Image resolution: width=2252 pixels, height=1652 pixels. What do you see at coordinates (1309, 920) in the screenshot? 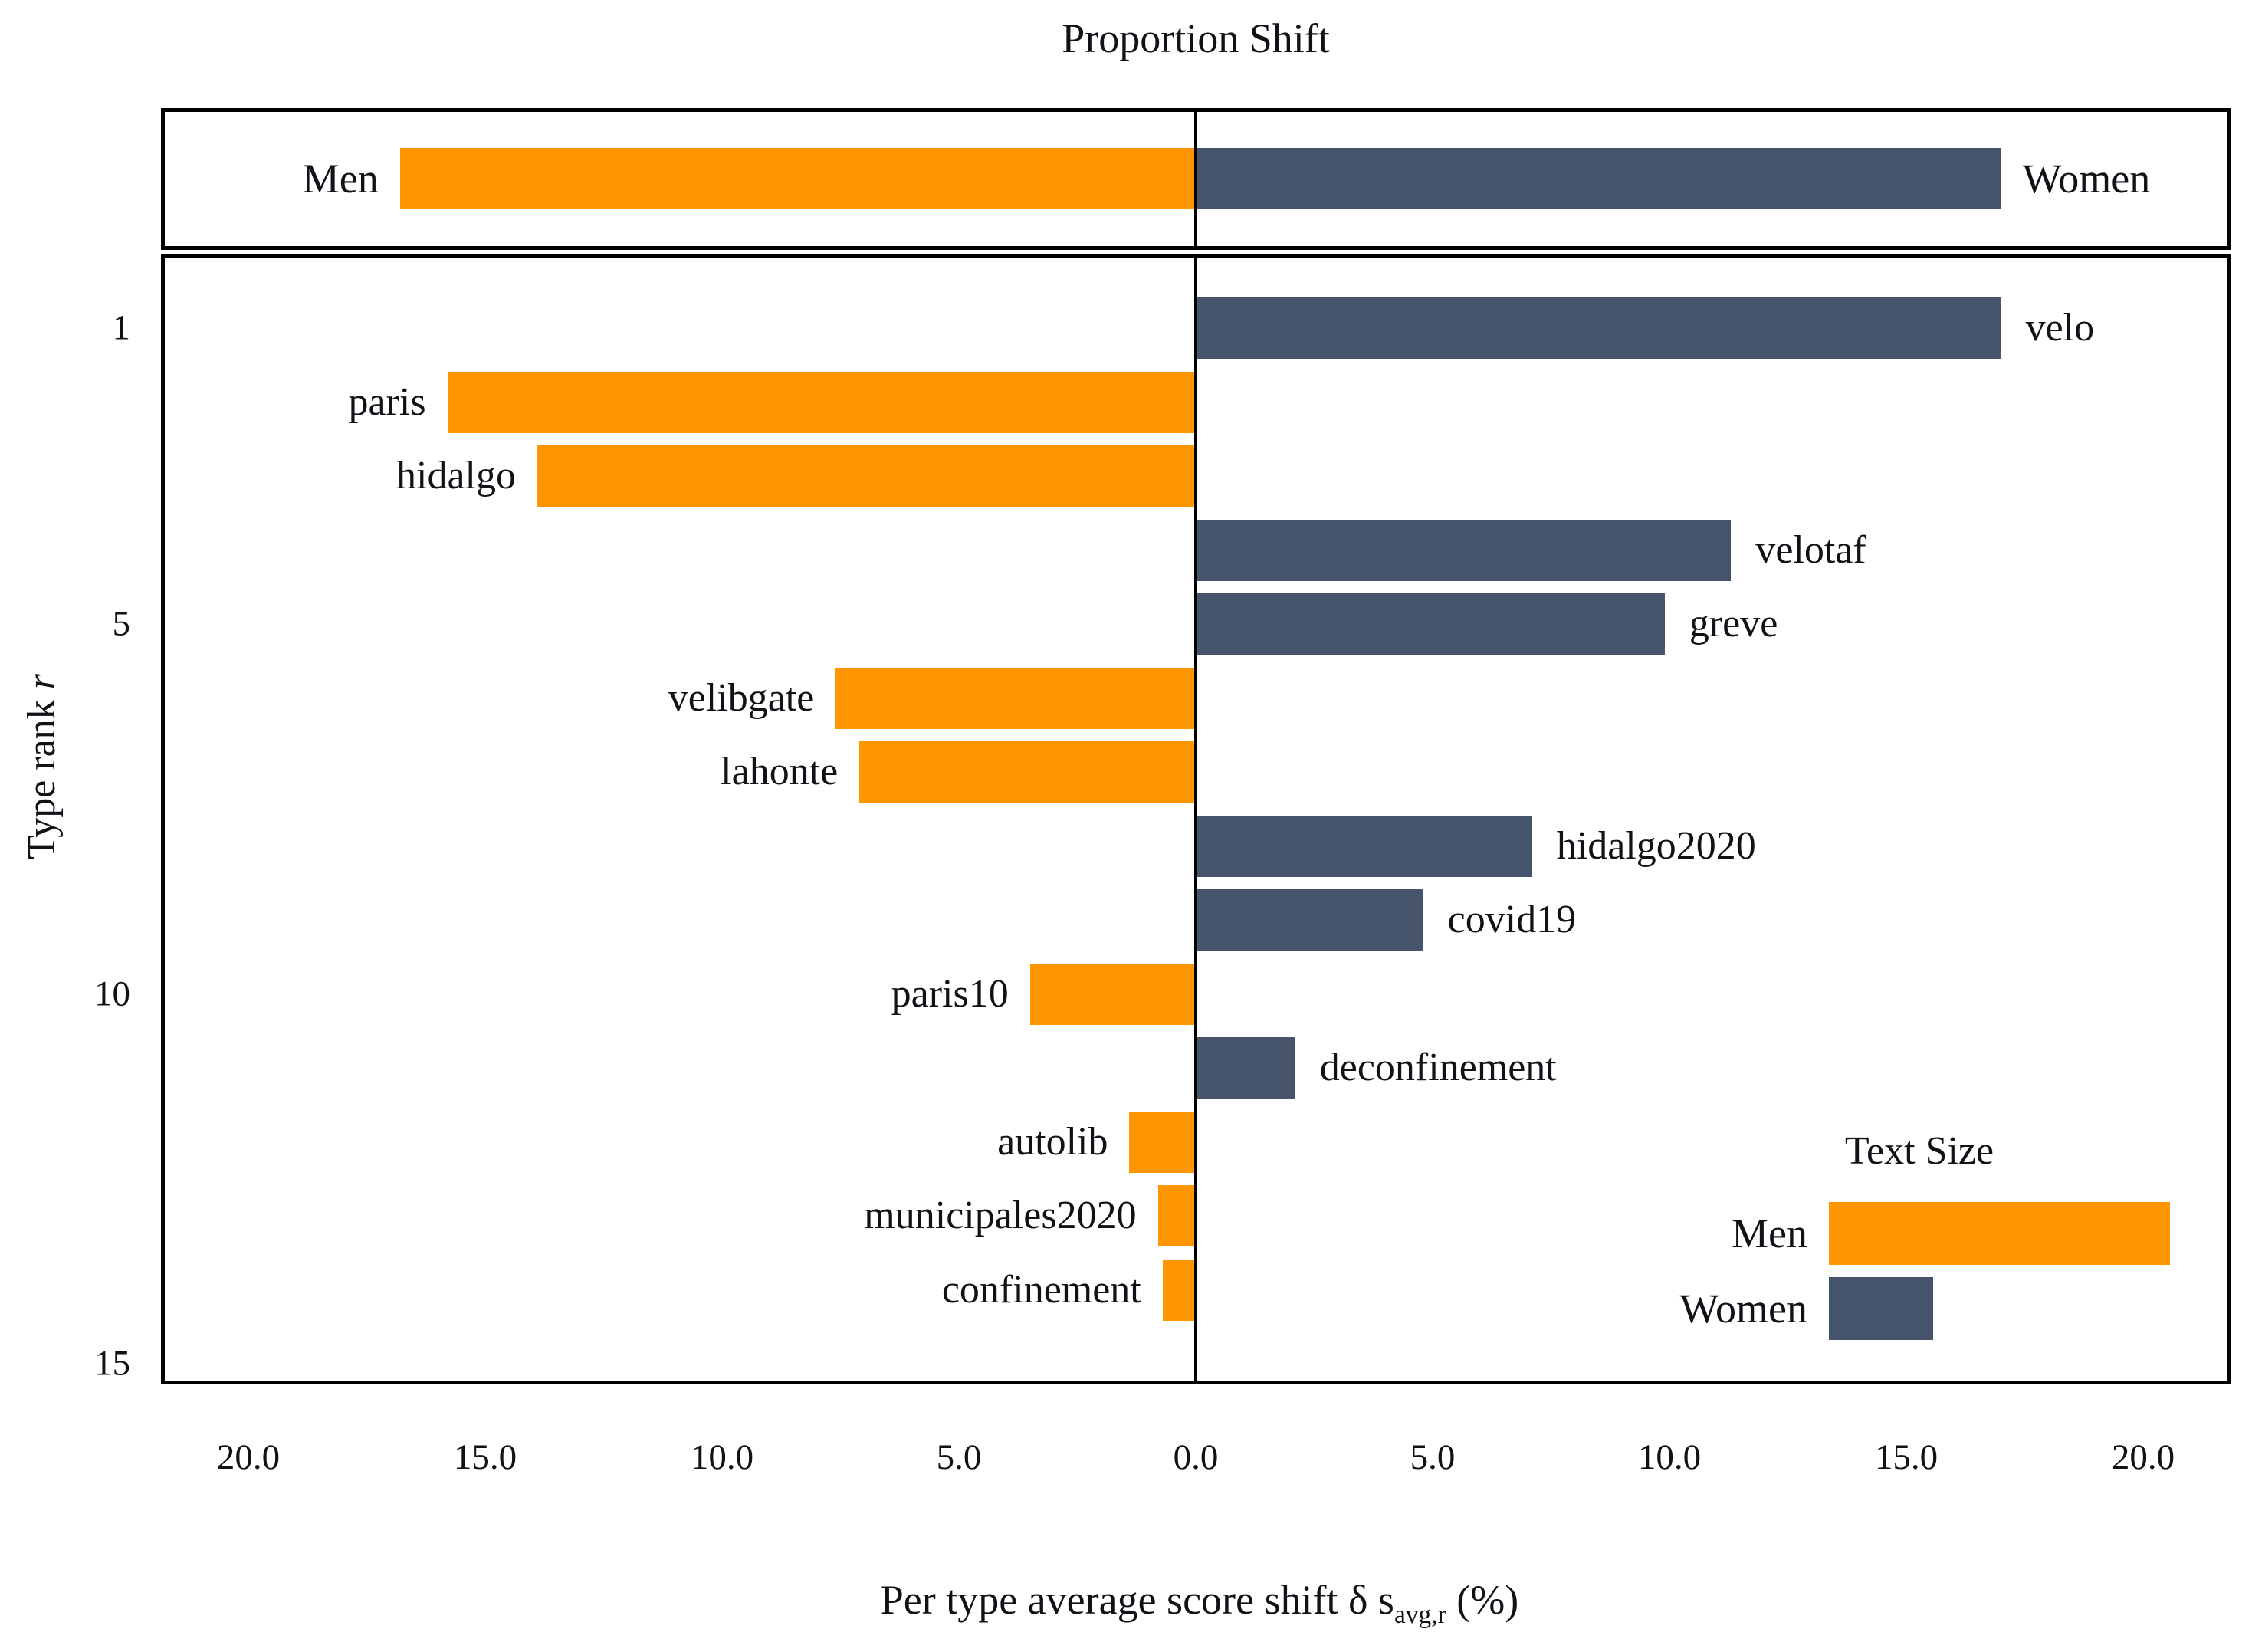
I see `bar-covid19` at bounding box center [1309, 920].